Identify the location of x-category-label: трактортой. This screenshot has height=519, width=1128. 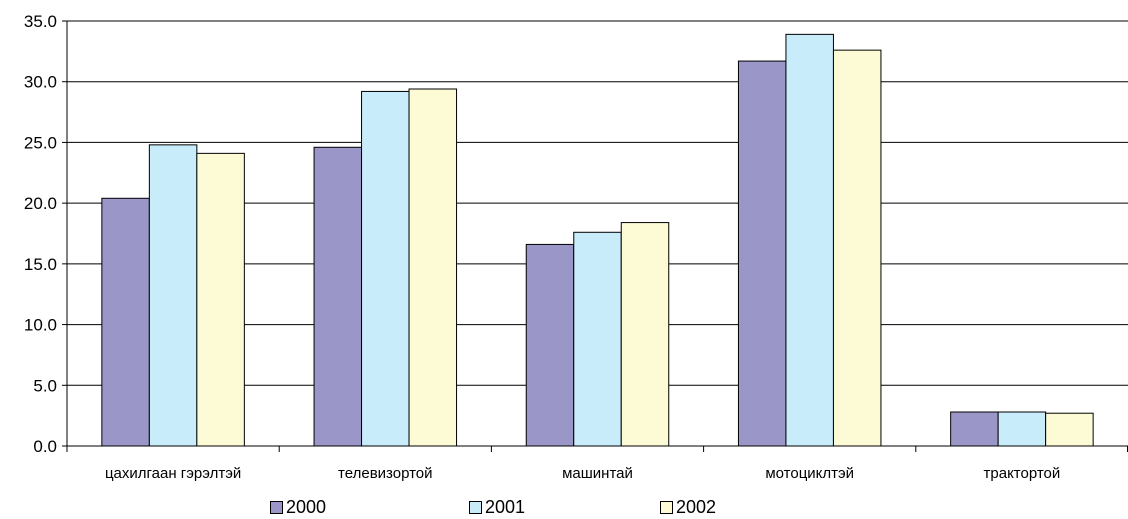
(1022, 473).